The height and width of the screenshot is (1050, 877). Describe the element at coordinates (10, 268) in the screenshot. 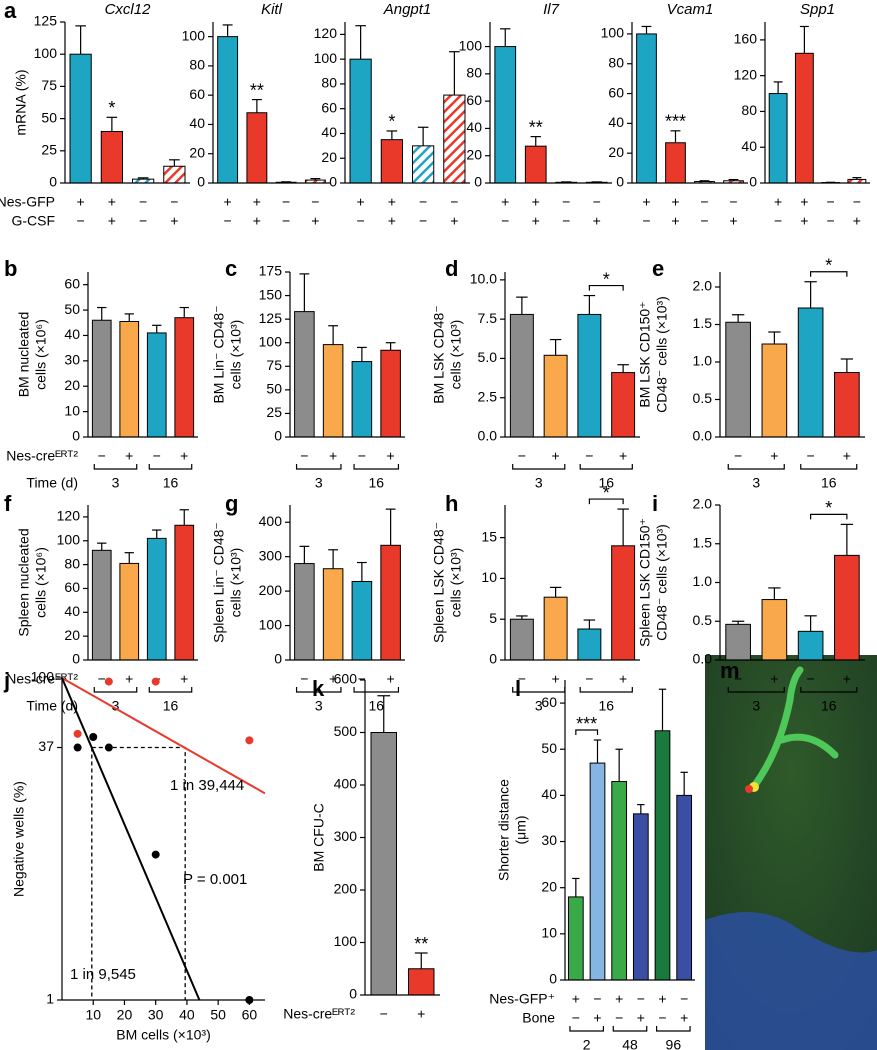

I see `panel-letter: b` at that location.